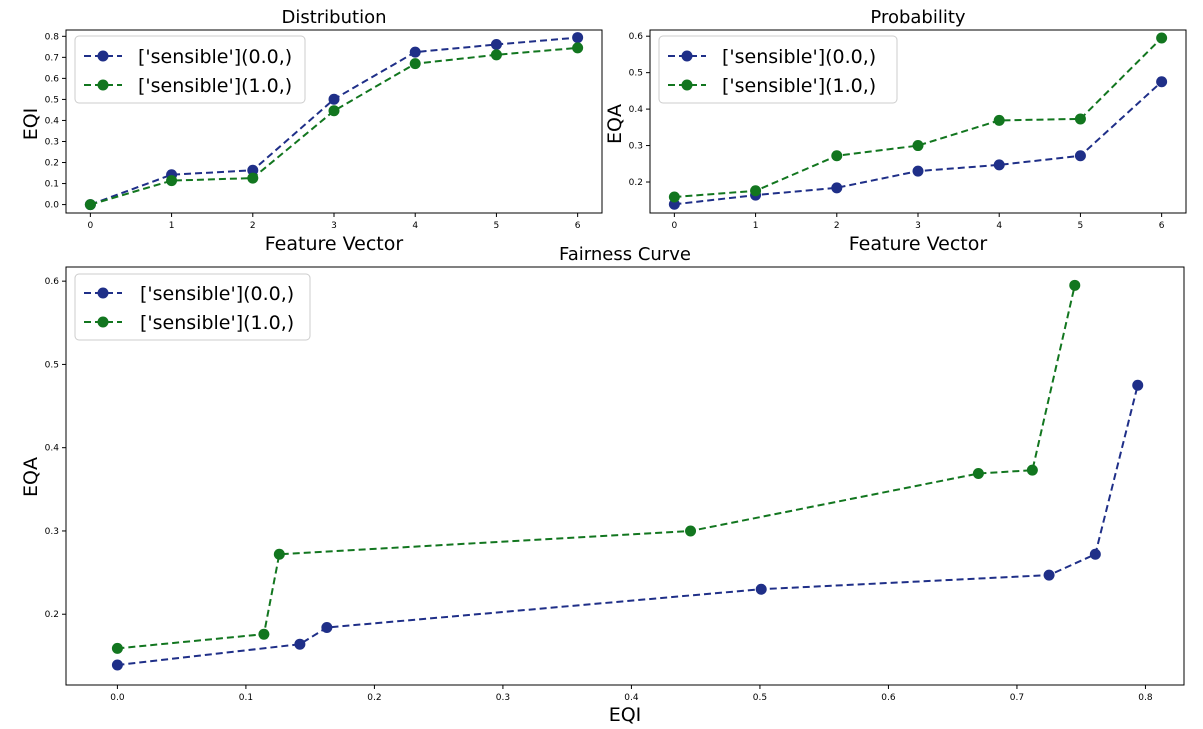  Describe the element at coordinates (631, 698) in the screenshot. I see `x-tick-label: 0.4` at that location.